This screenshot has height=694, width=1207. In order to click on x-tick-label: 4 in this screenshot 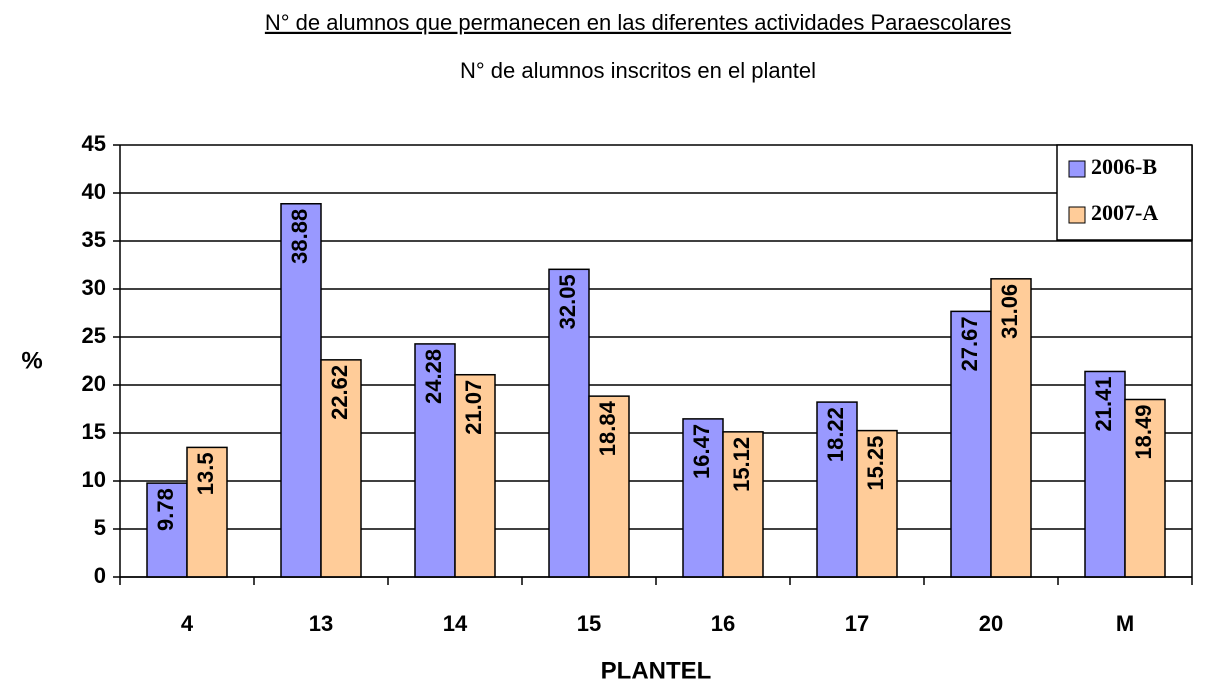, I will do `click(187, 623)`.